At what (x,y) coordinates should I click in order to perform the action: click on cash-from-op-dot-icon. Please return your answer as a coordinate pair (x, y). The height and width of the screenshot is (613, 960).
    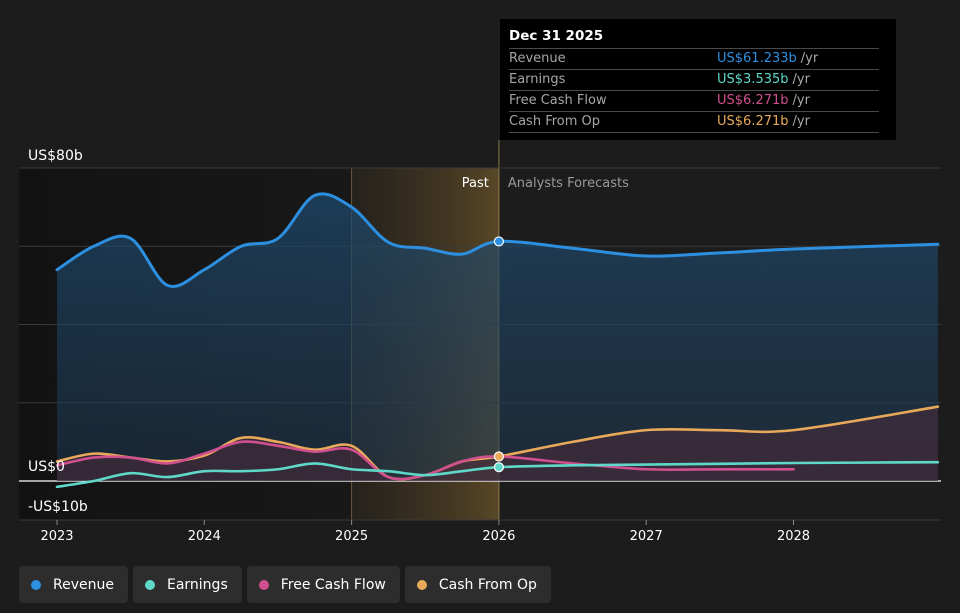
    Looking at the image, I should click on (421, 584).